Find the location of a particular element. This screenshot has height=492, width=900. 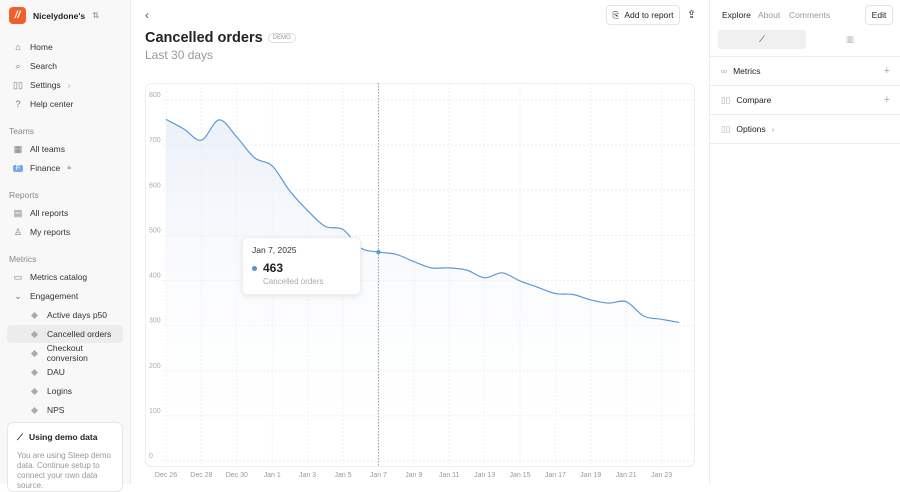

bar-chart-toggle: ▥ is located at coordinates (850, 39).